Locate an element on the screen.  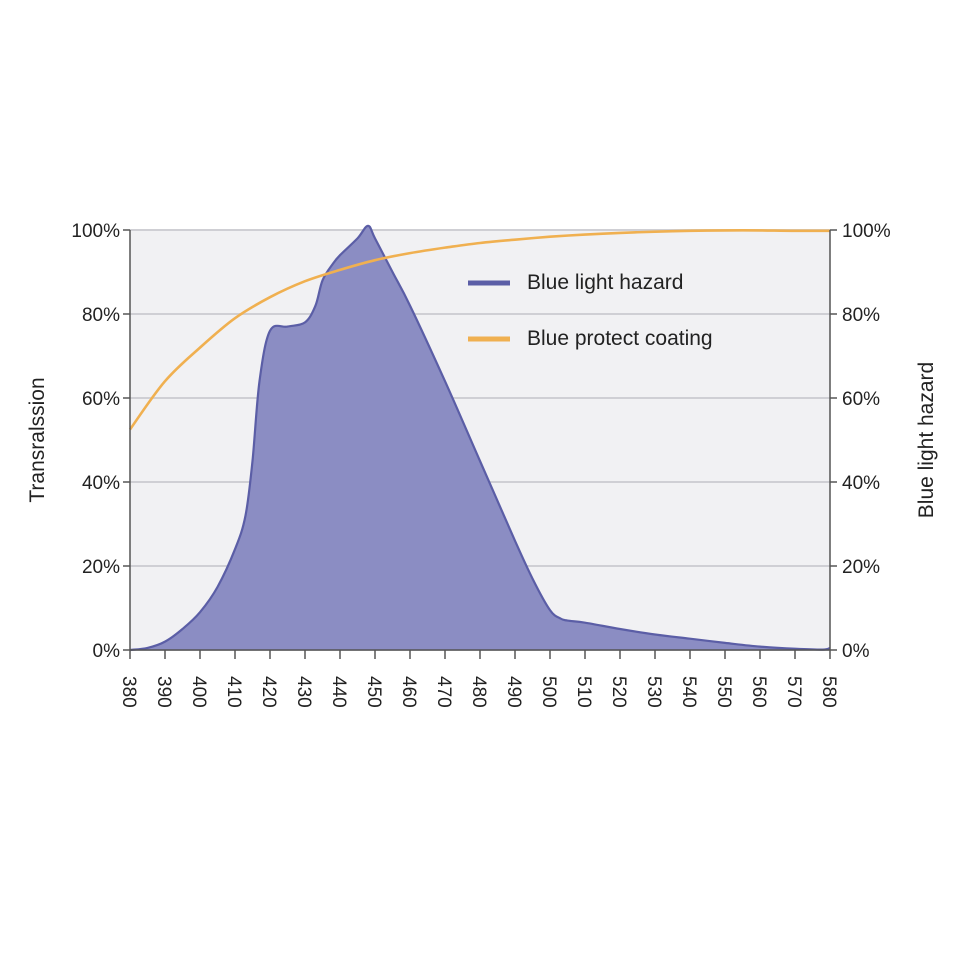
legend-label-coating: Blue protect coating is located at coordinates (620, 338).